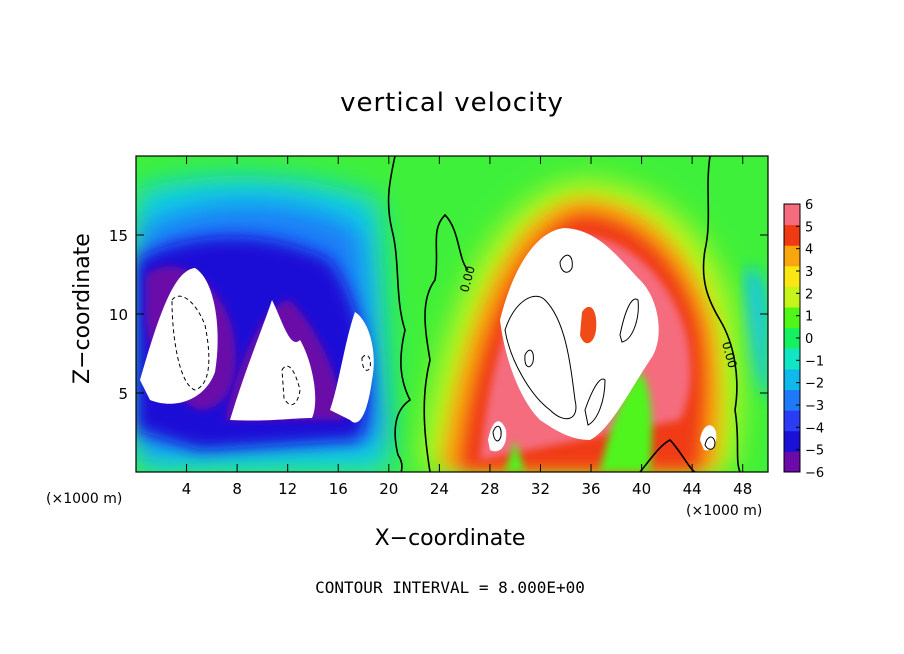 This screenshot has width=904, height=654. Describe the element at coordinates (814, 473) in the screenshot. I see `colorbar-tick-label: −6` at that location.